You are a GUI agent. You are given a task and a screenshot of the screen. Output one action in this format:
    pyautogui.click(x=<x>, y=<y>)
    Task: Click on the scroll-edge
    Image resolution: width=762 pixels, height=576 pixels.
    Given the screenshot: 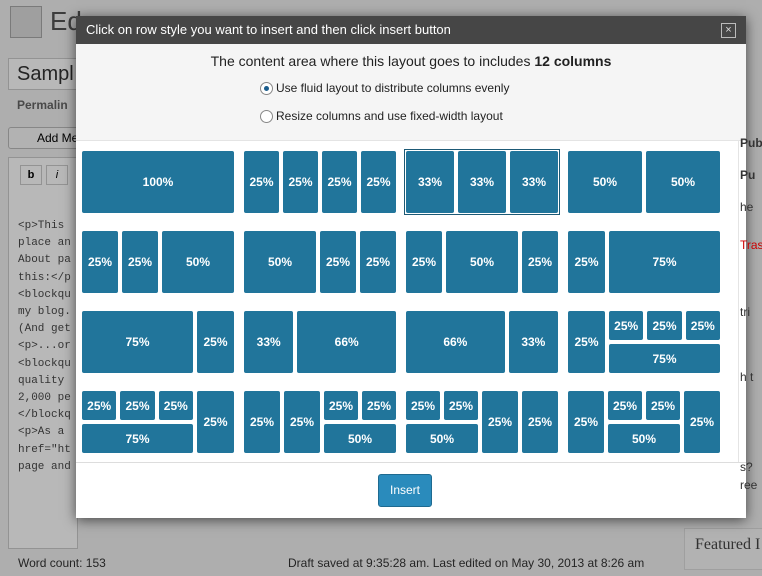 What is the action you would take?
    pyautogui.click(x=738, y=301)
    